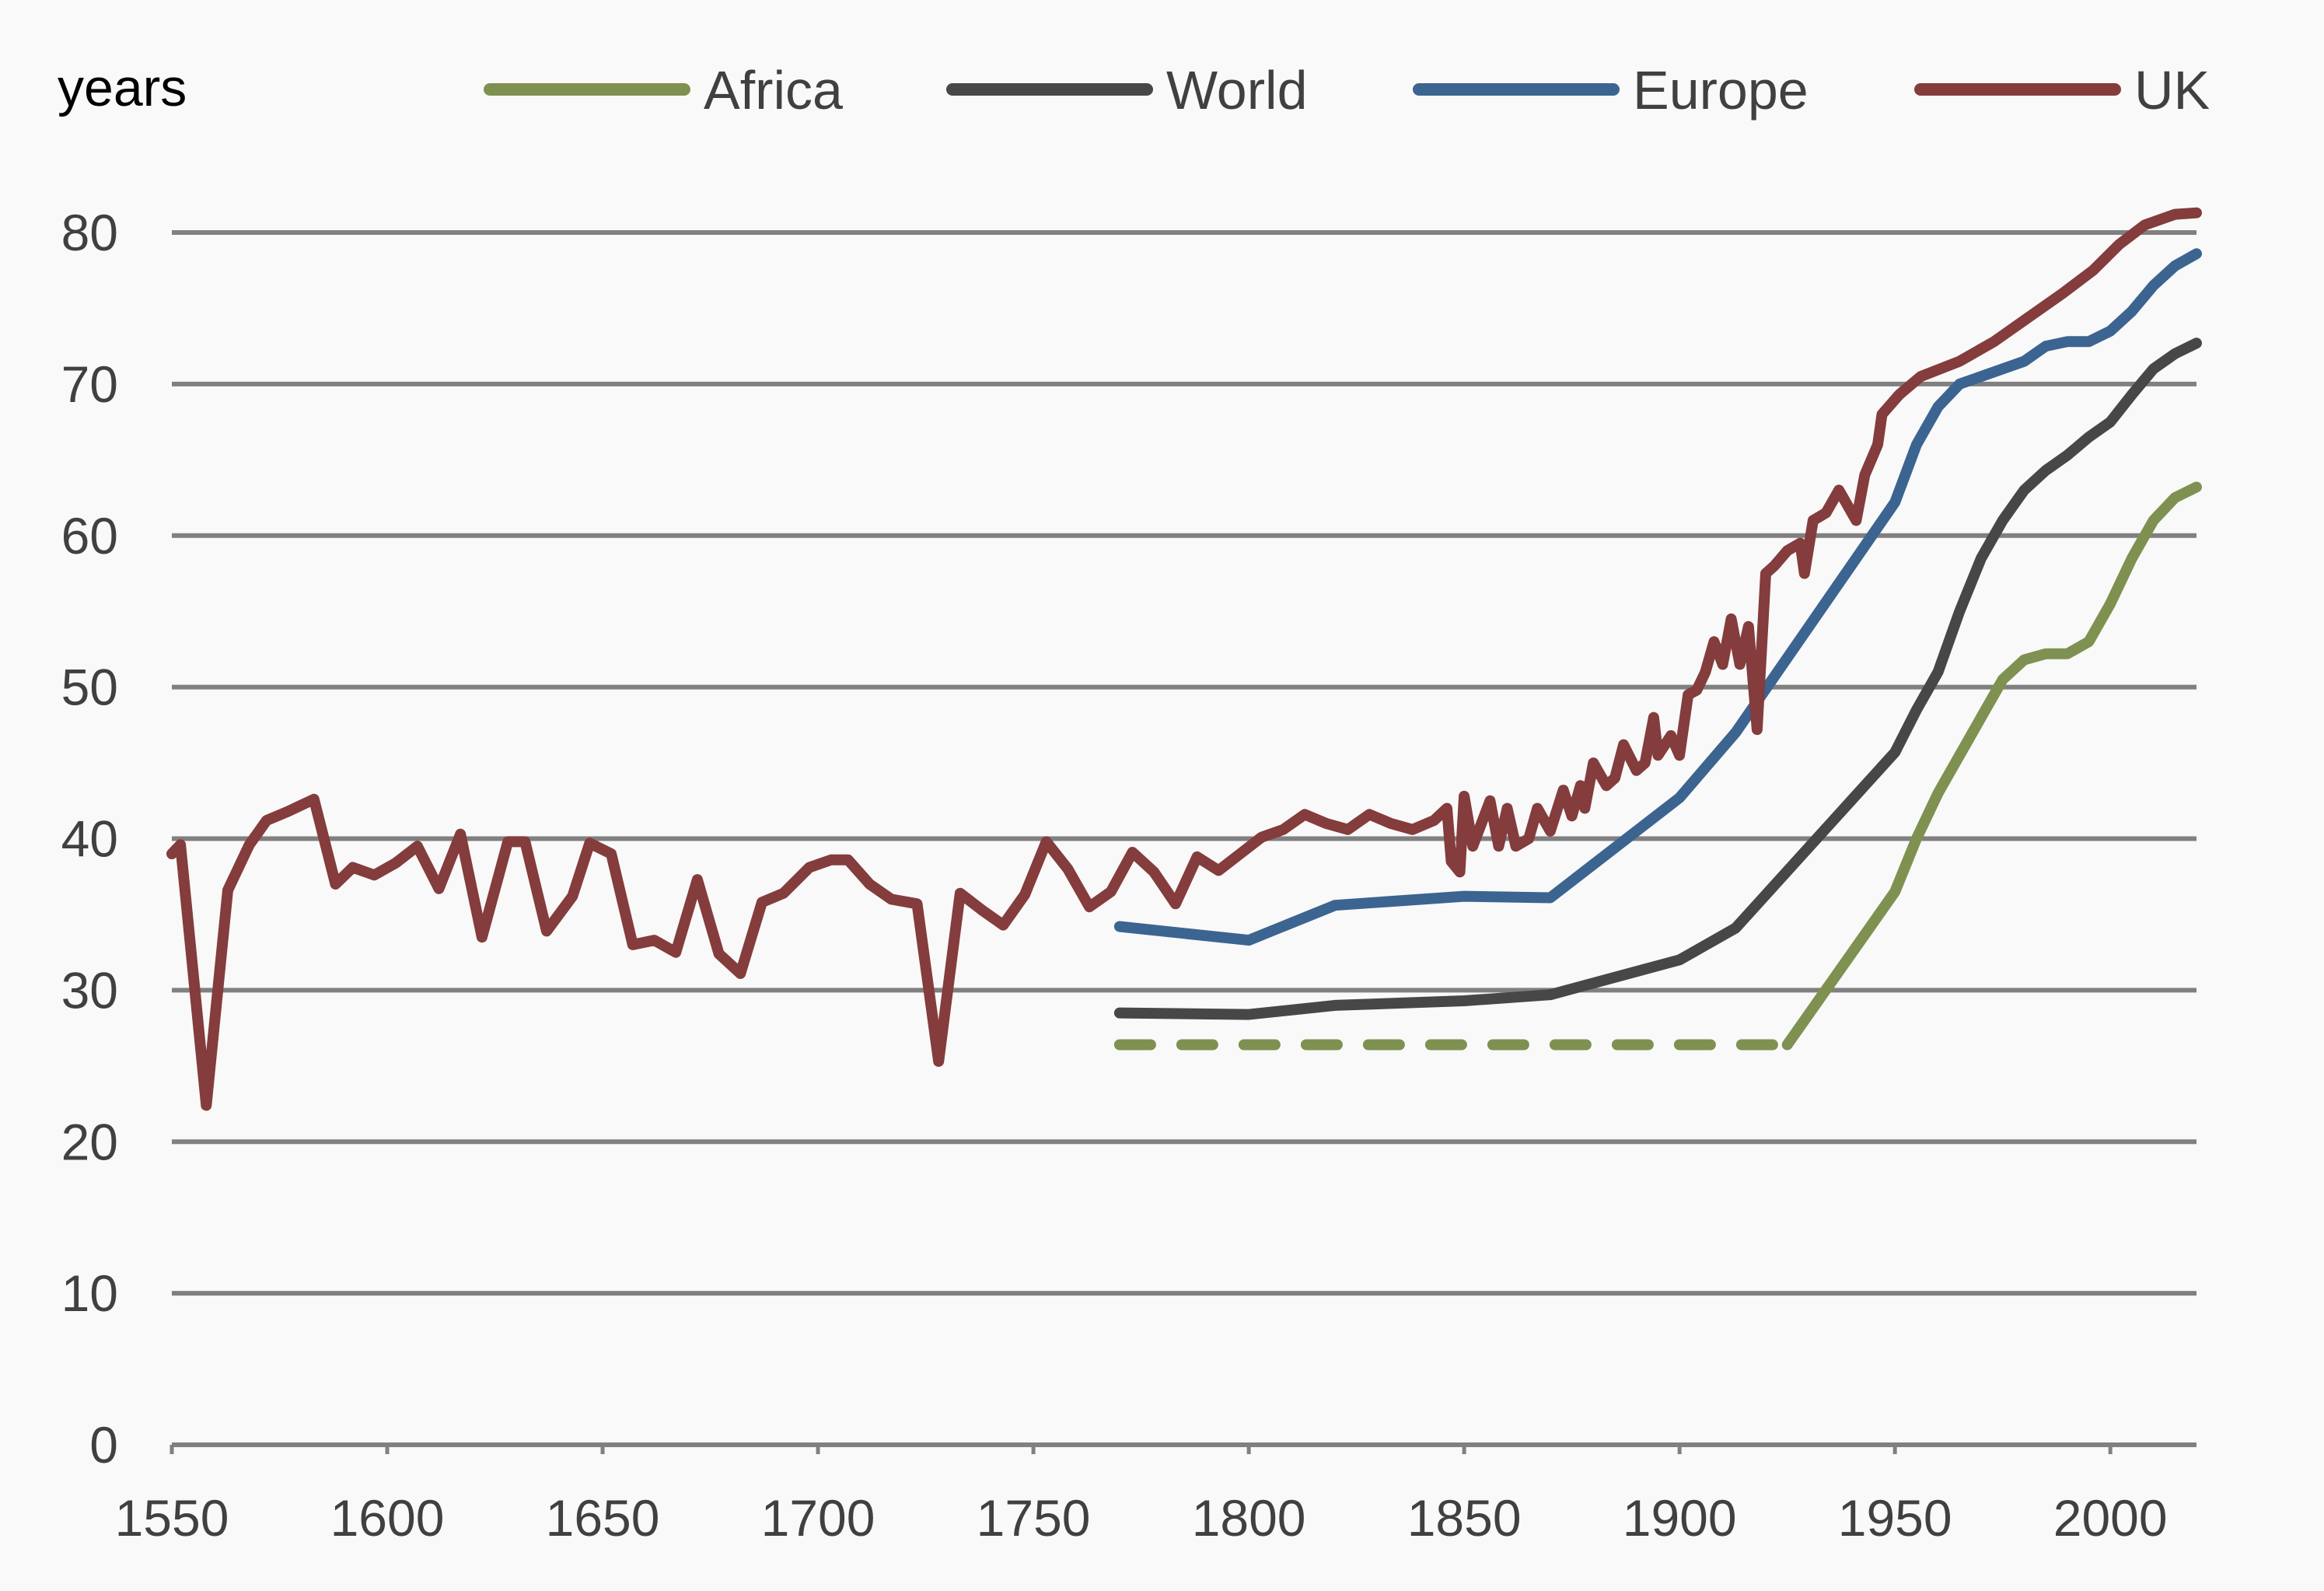  I want to click on x-axis-ticks: 1550 1600 1650 1700 1750 1800 1850 1900 1950 2000, so click(1141, 1496).